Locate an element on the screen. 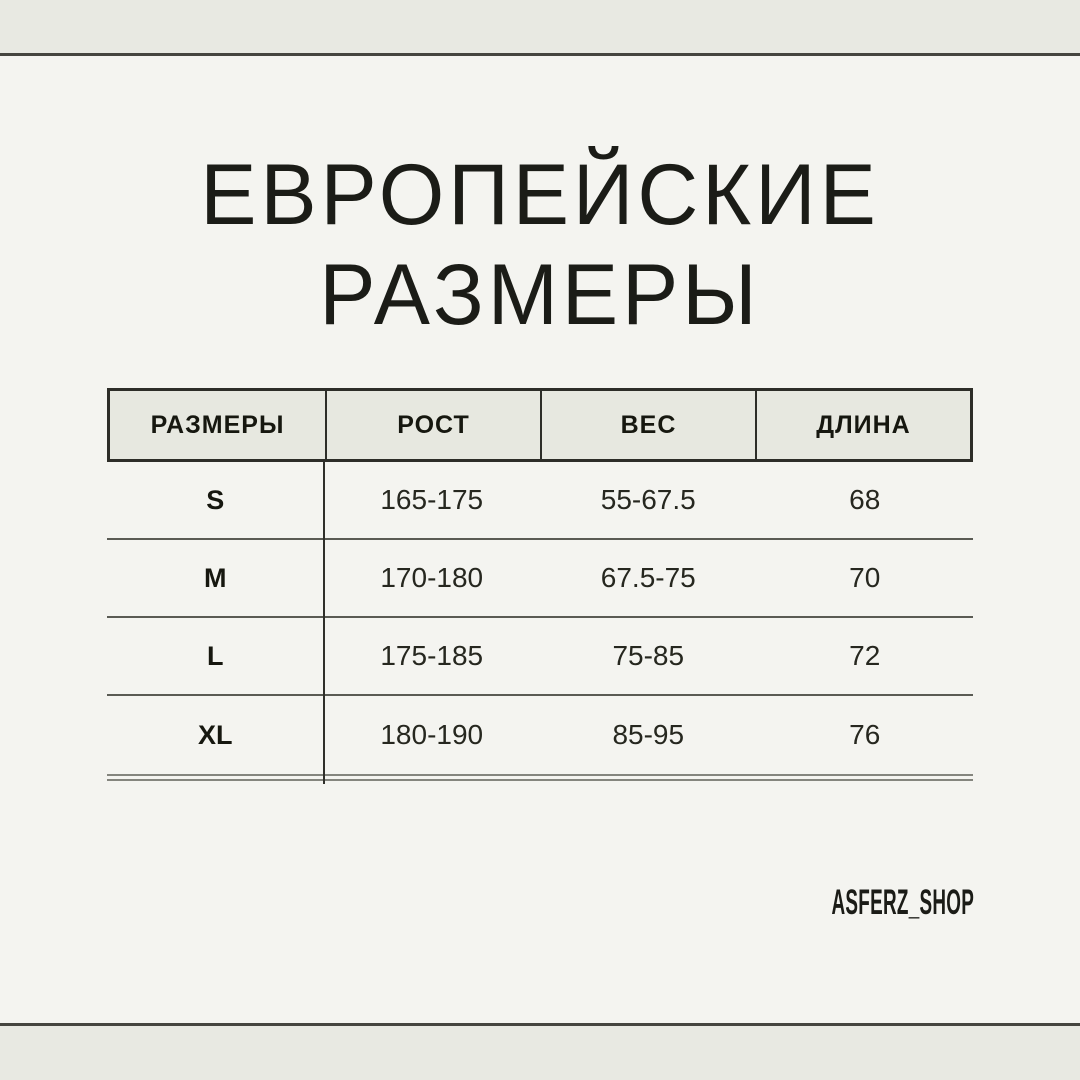 The height and width of the screenshot is (1080, 1080). height-value: 165-175 is located at coordinates (432, 499).